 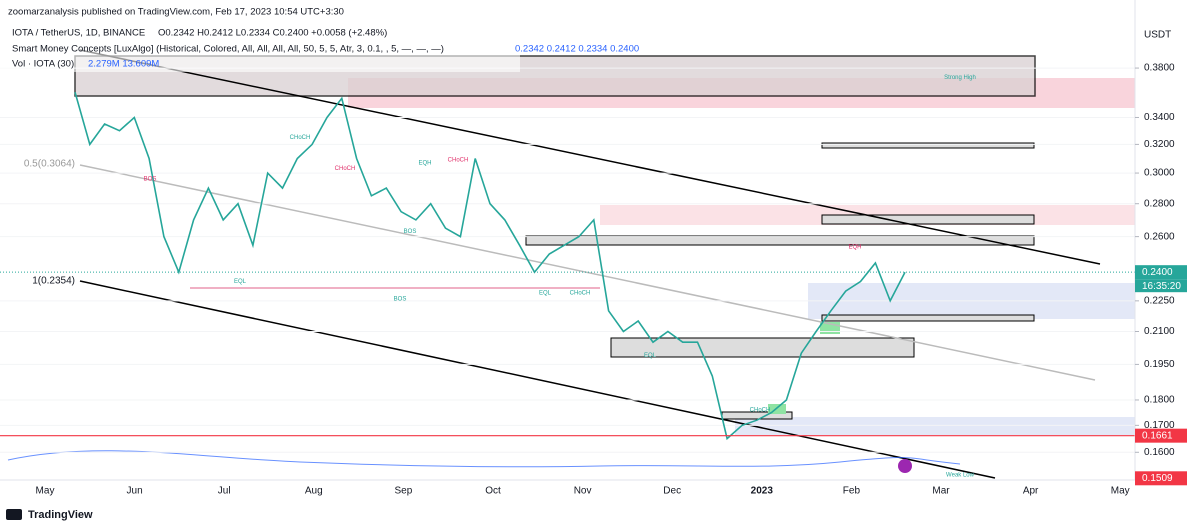 What do you see at coordinates (1157, 478) in the screenshot?
I see `price-tag-label: 0.1509` at bounding box center [1157, 478].